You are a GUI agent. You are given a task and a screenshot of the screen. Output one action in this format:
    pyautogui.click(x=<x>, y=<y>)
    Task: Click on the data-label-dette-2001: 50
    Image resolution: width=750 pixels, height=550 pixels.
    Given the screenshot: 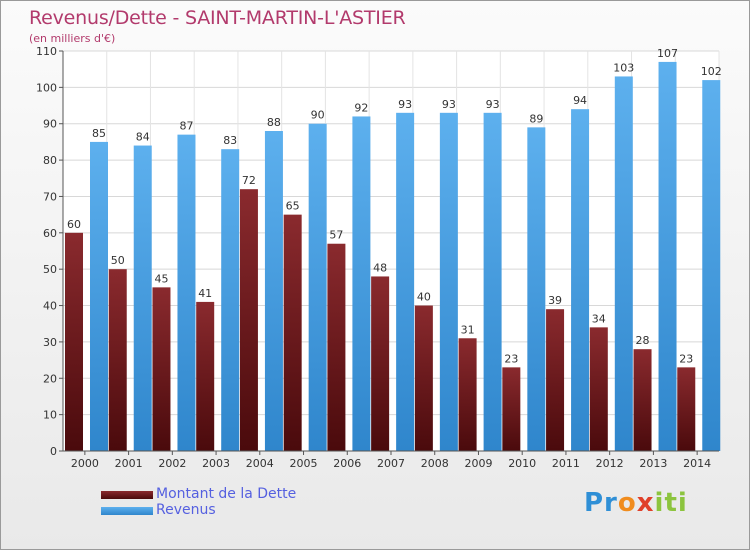 What is the action you would take?
    pyautogui.click(x=118, y=260)
    